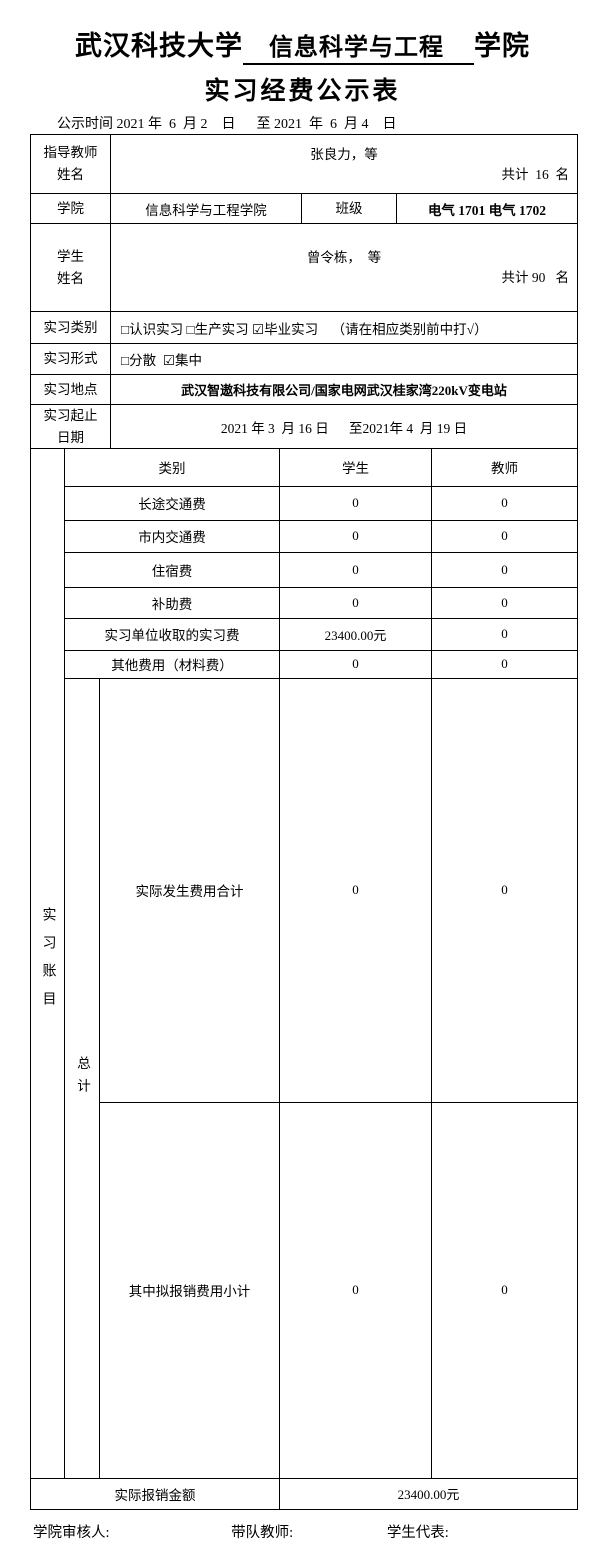 This screenshot has width=605, height=1542. I want to click on total-category: 其中拟报销费用小计, so click(190, 1291).